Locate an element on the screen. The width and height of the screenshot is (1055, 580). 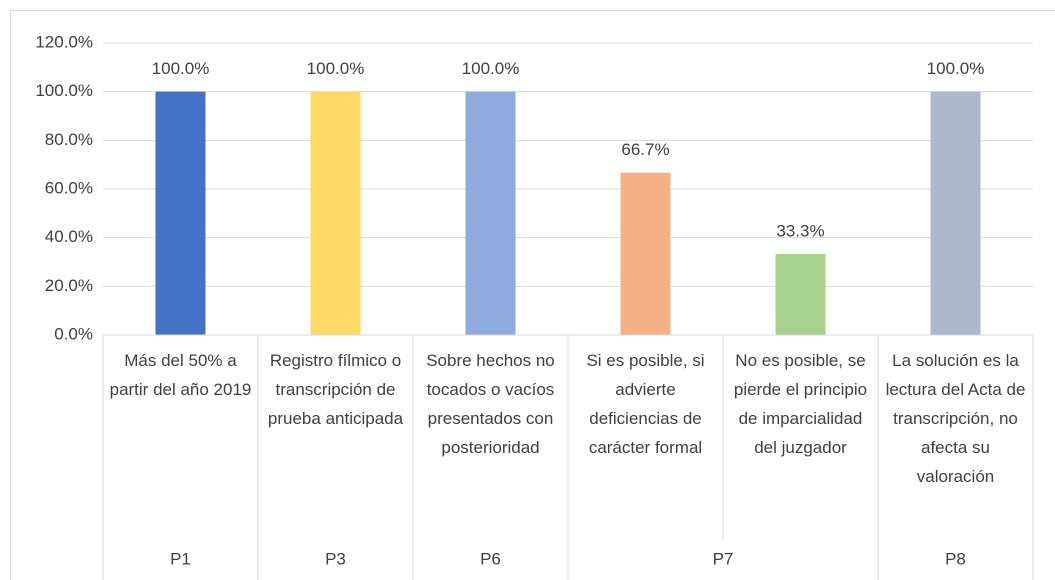
group-label: P1 is located at coordinates (180, 558).